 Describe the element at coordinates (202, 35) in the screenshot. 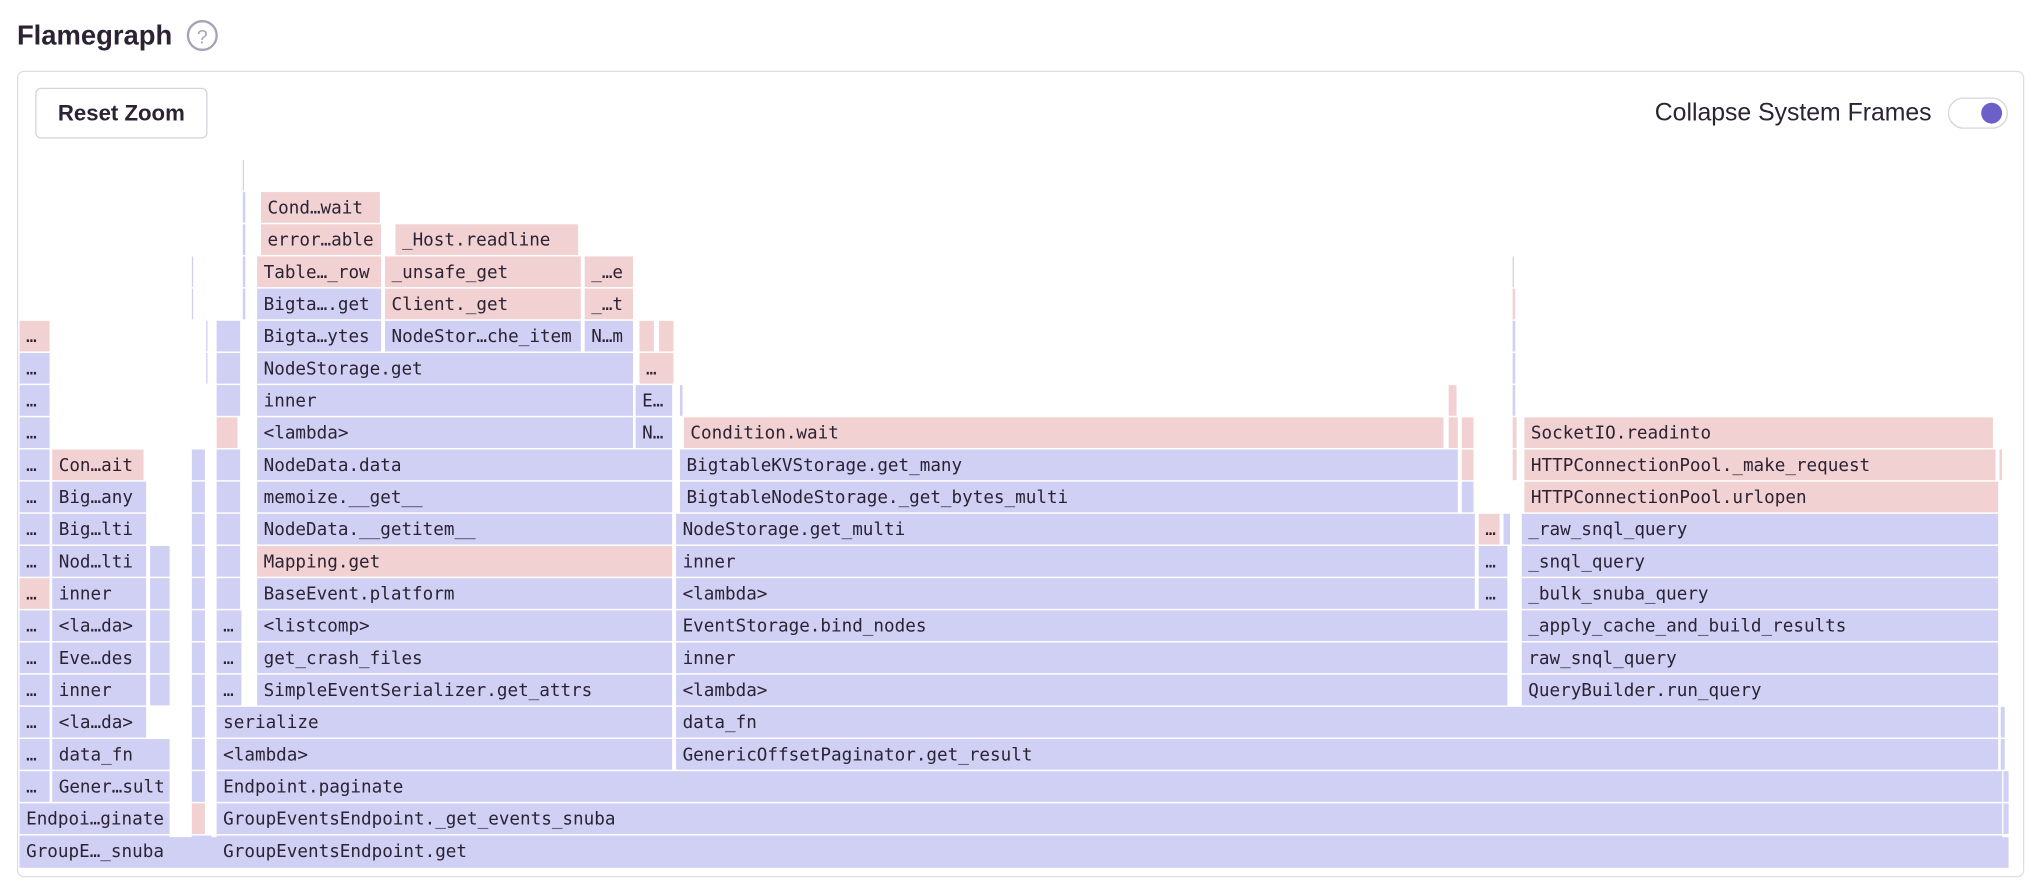

I see `help-icon` at that location.